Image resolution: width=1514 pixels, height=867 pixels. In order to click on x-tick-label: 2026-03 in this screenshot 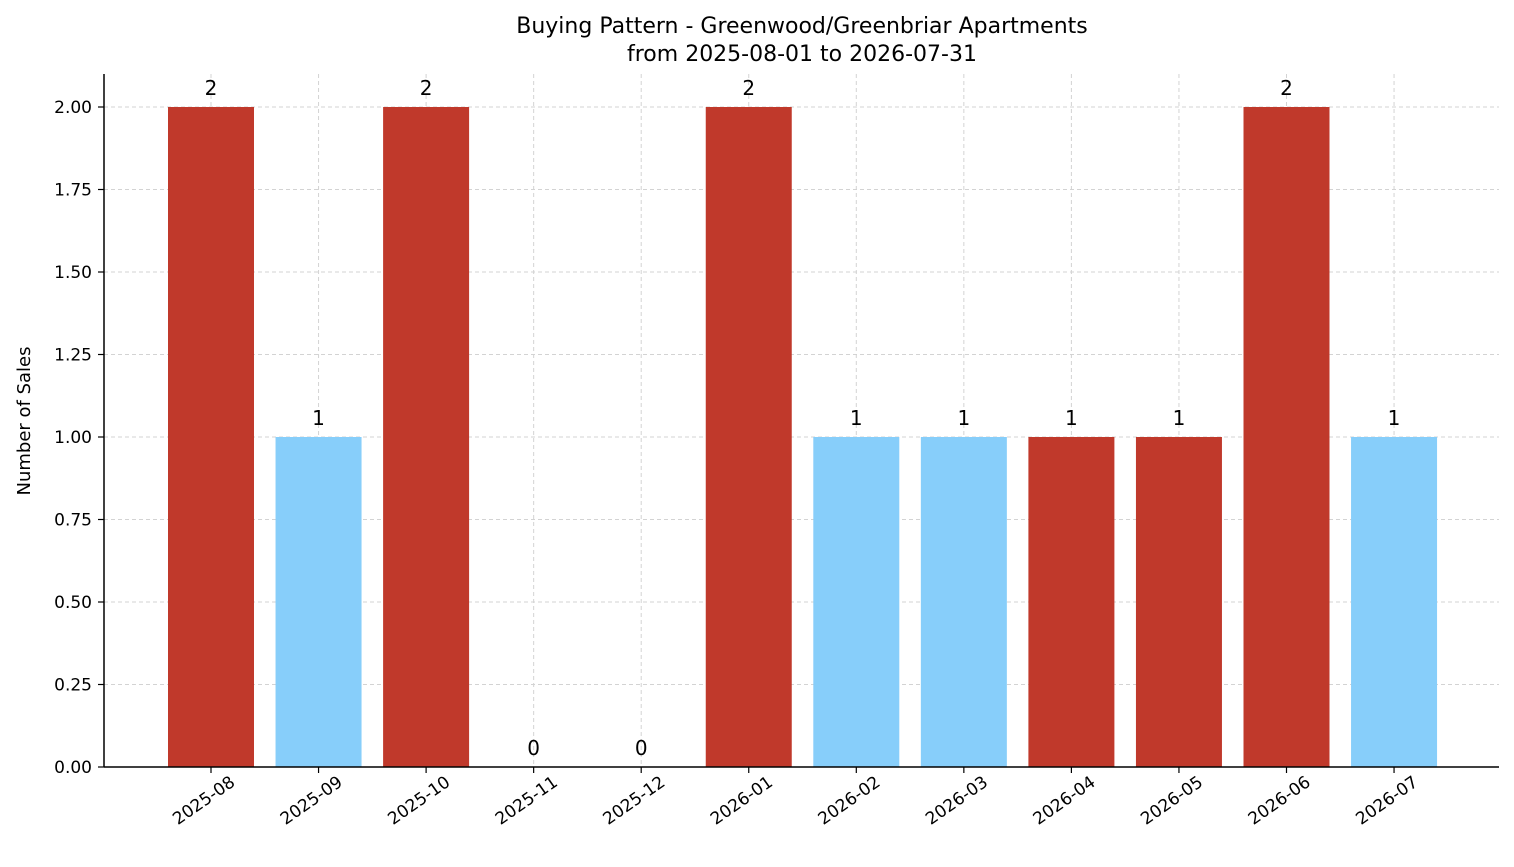, I will do `click(957, 800)`.